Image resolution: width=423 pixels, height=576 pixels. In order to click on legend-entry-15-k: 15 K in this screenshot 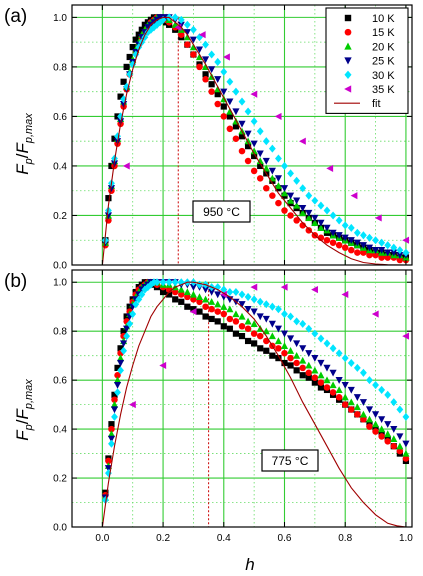, I will do `click(369, 33)`.